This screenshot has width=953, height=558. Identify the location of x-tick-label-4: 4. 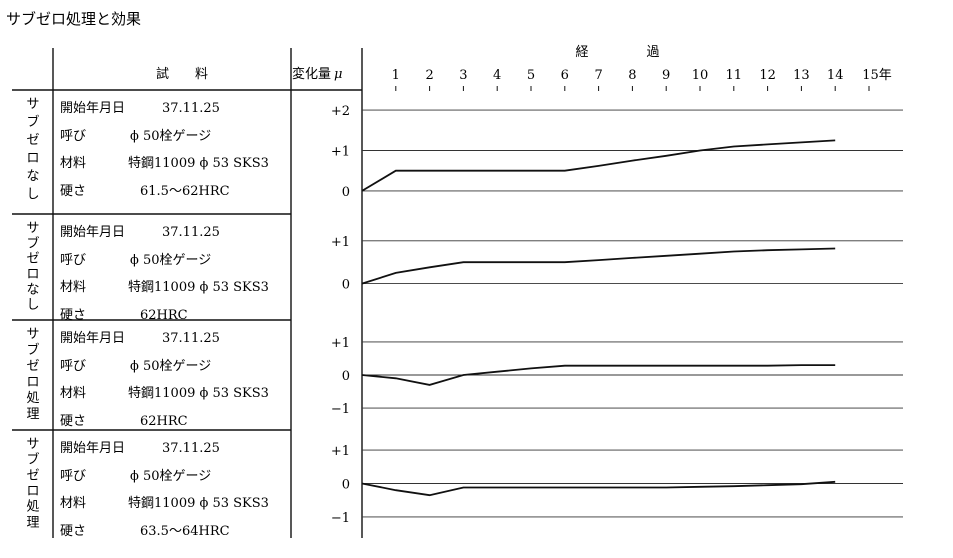
(497, 75).